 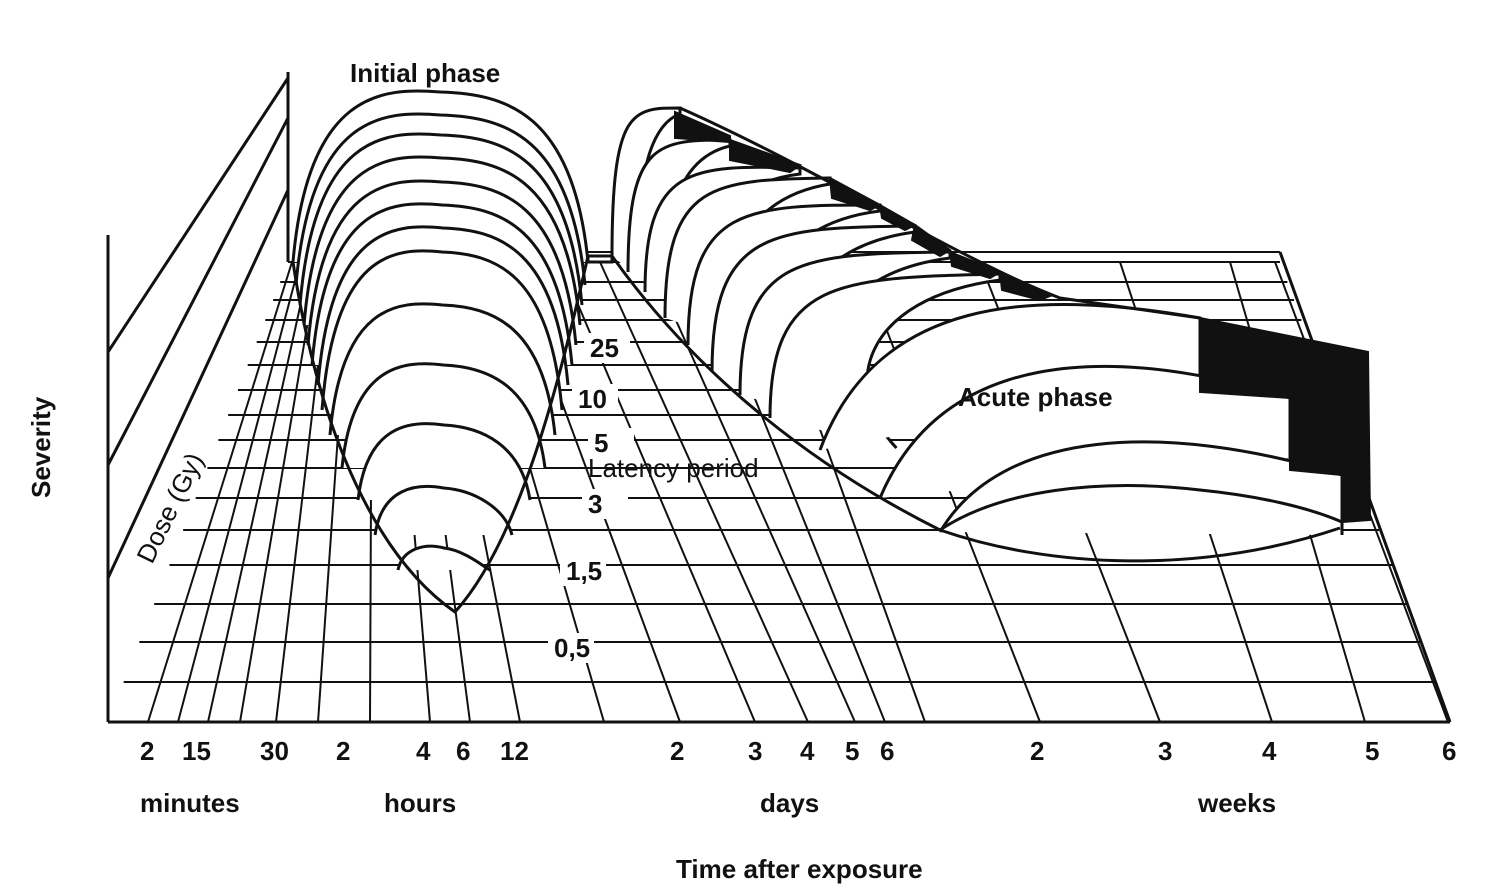 What do you see at coordinates (1035, 397) in the screenshot?
I see `acute-phase-label: Acute phase` at bounding box center [1035, 397].